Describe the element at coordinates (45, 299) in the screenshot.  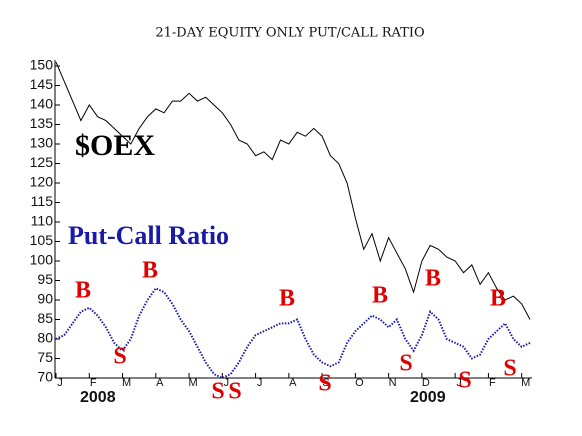
I see `y-tick-label: 90` at that location.